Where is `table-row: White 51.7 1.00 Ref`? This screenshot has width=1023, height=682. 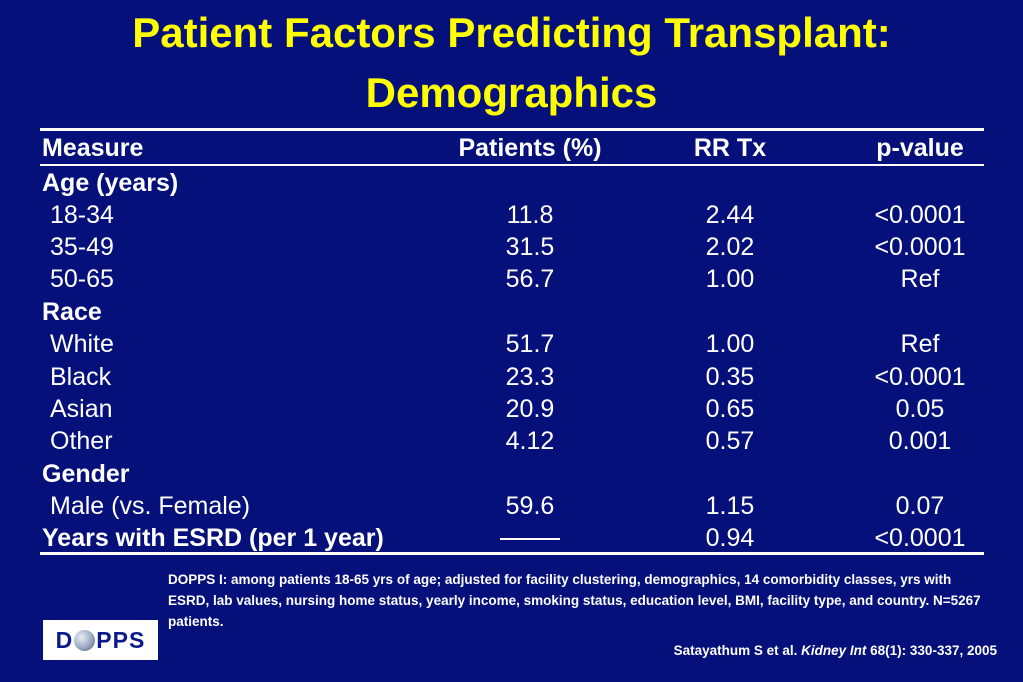 table-row: White 51.7 1.00 Ref is located at coordinates (512, 344).